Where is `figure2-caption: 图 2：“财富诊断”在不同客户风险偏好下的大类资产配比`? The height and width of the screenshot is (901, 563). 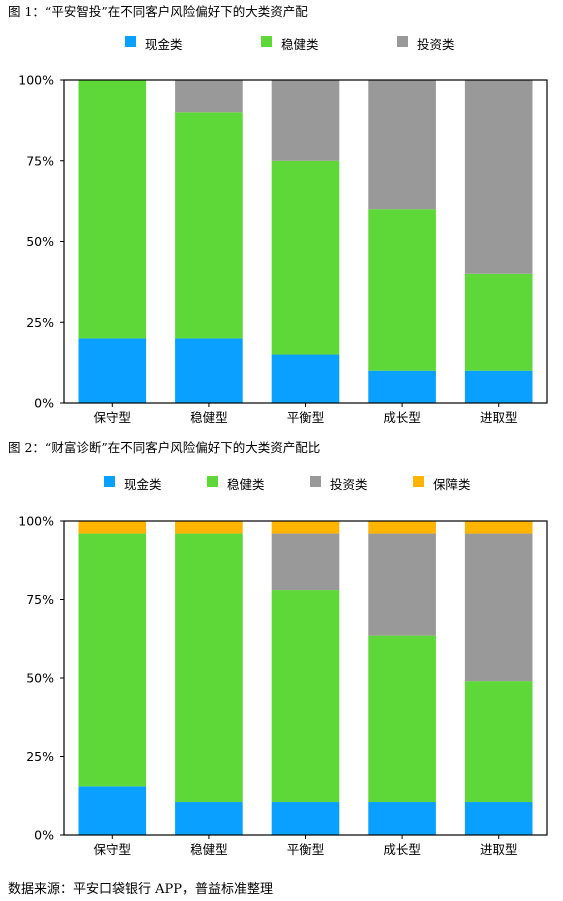
figure2-caption: 图 2：“财富诊断”在不同客户风险偏好下的大类资产配比 is located at coordinates (164, 447).